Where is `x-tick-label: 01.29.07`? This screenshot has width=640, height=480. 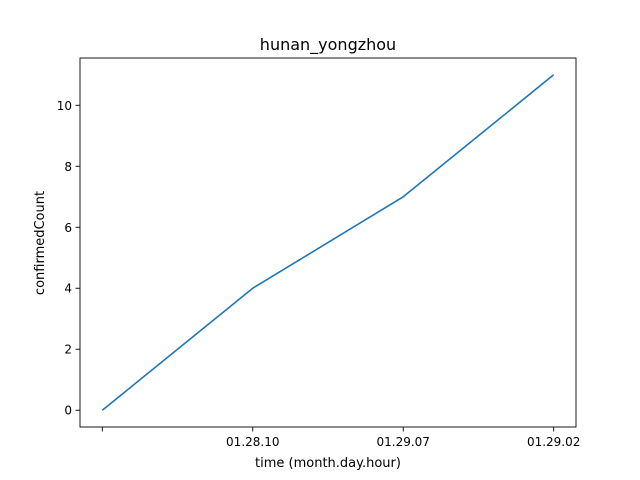 x-tick-label: 01.29.07 is located at coordinates (403, 442).